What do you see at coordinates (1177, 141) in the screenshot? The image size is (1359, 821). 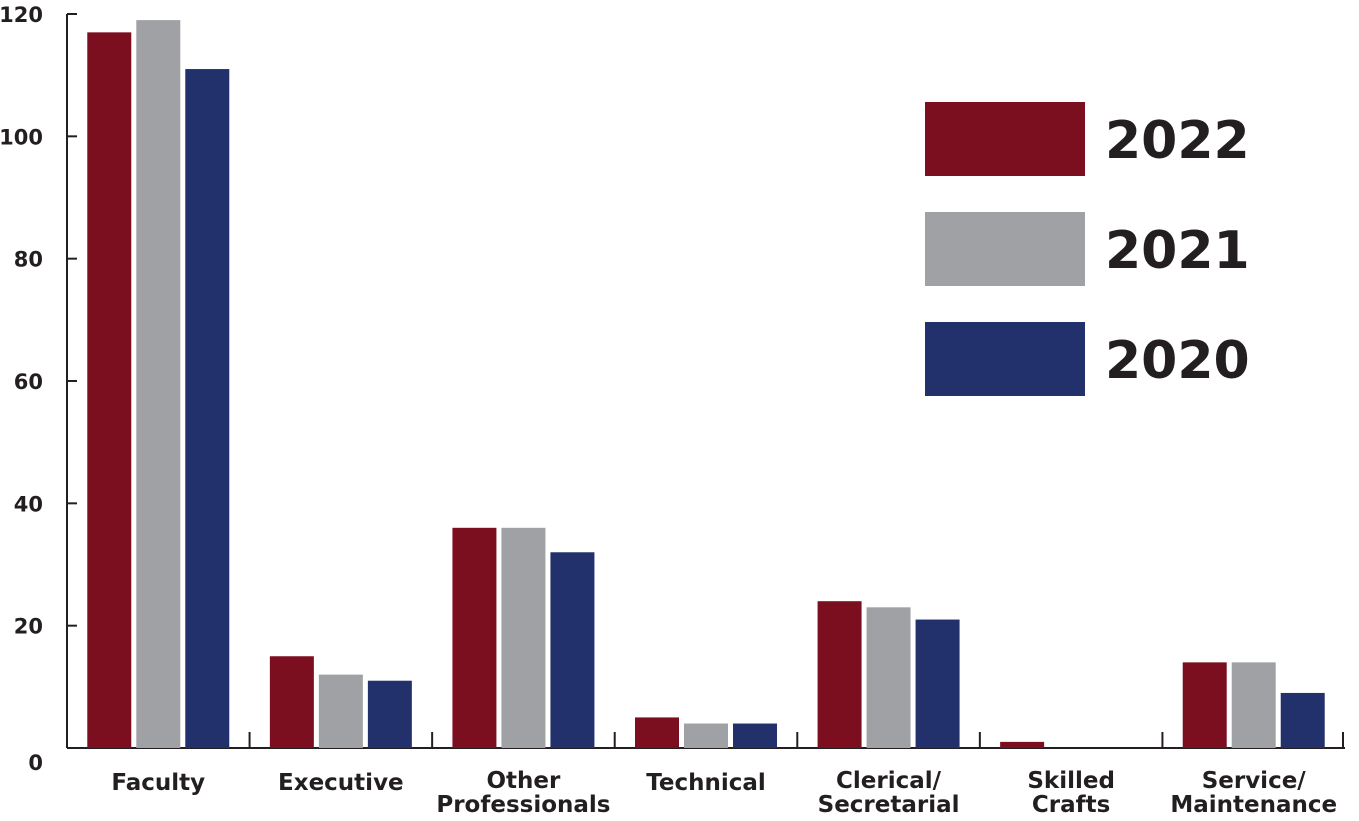 I see `legend-label: 2022` at bounding box center [1177, 141].